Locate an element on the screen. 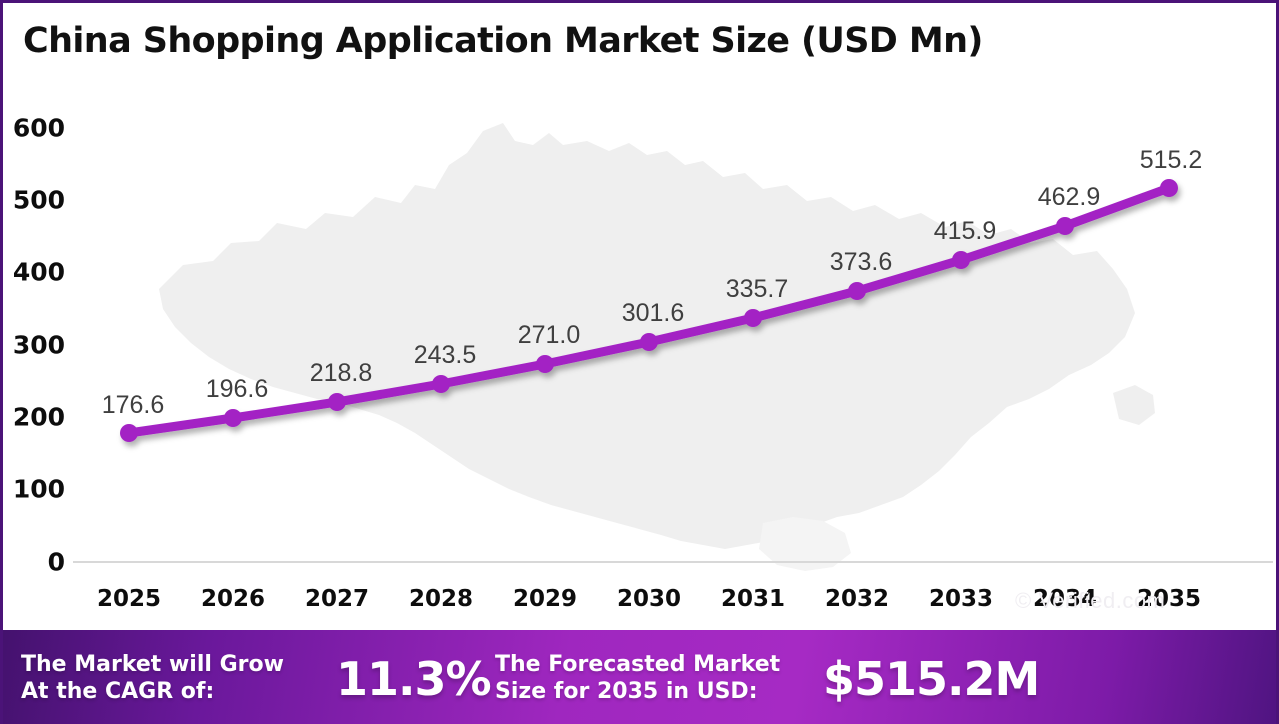 The height and width of the screenshot is (724, 1279). y-tick-label: 300 is located at coordinates (38, 345).